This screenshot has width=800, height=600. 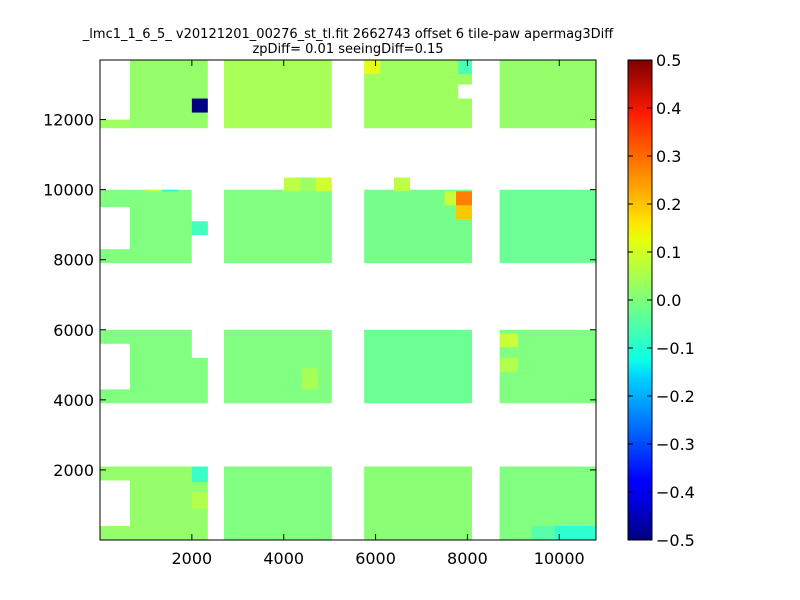 What do you see at coordinates (668, 156) in the screenshot?
I see `colorbar-tick-label: 0.3` at bounding box center [668, 156].